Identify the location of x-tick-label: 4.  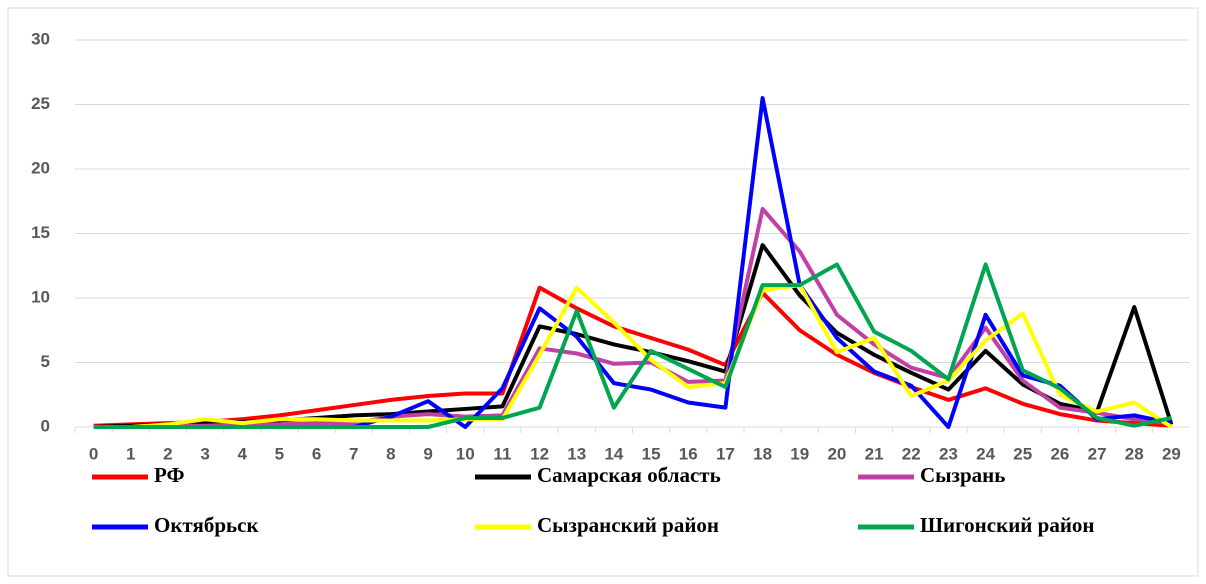
(243, 453).